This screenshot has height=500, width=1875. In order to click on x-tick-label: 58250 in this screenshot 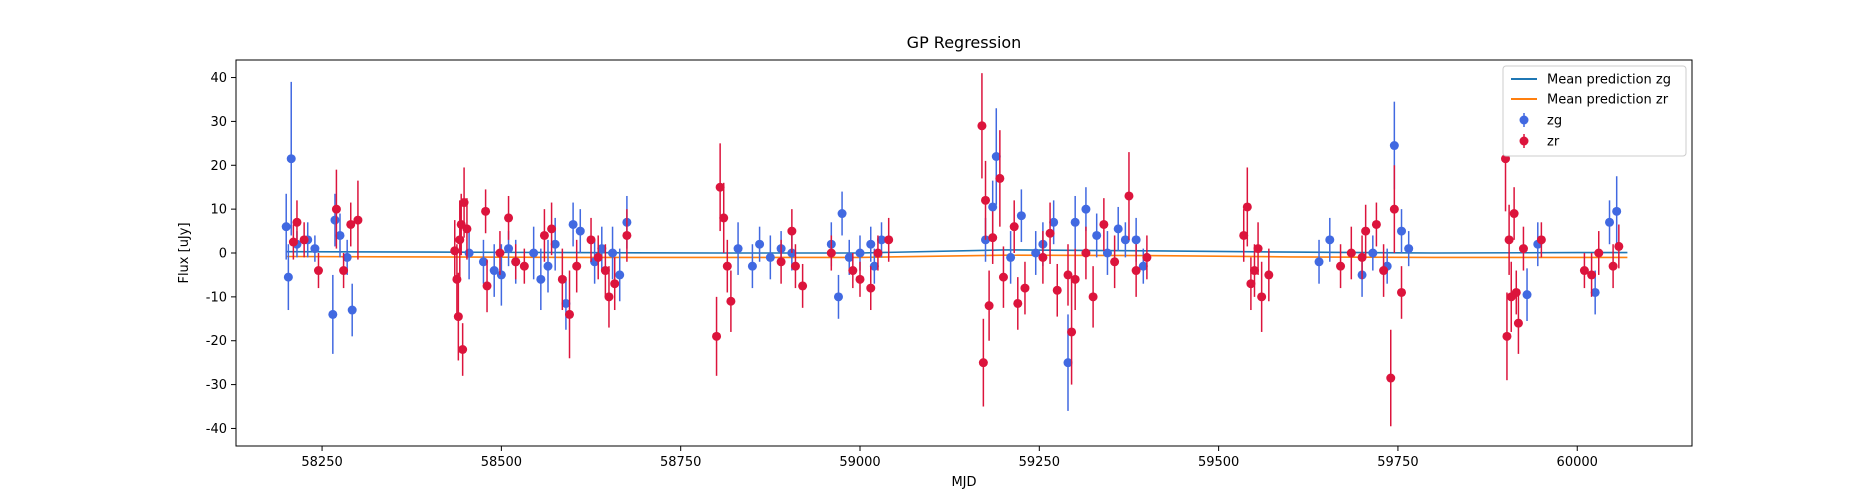, I will do `click(321, 462)`.